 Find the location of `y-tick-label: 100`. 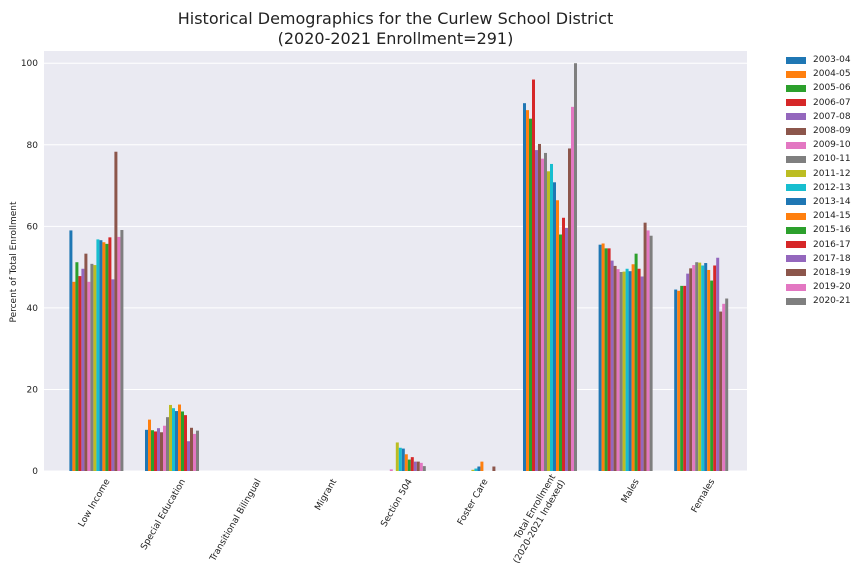

y-tick-label: 100 is located at coordinates (29, 64).